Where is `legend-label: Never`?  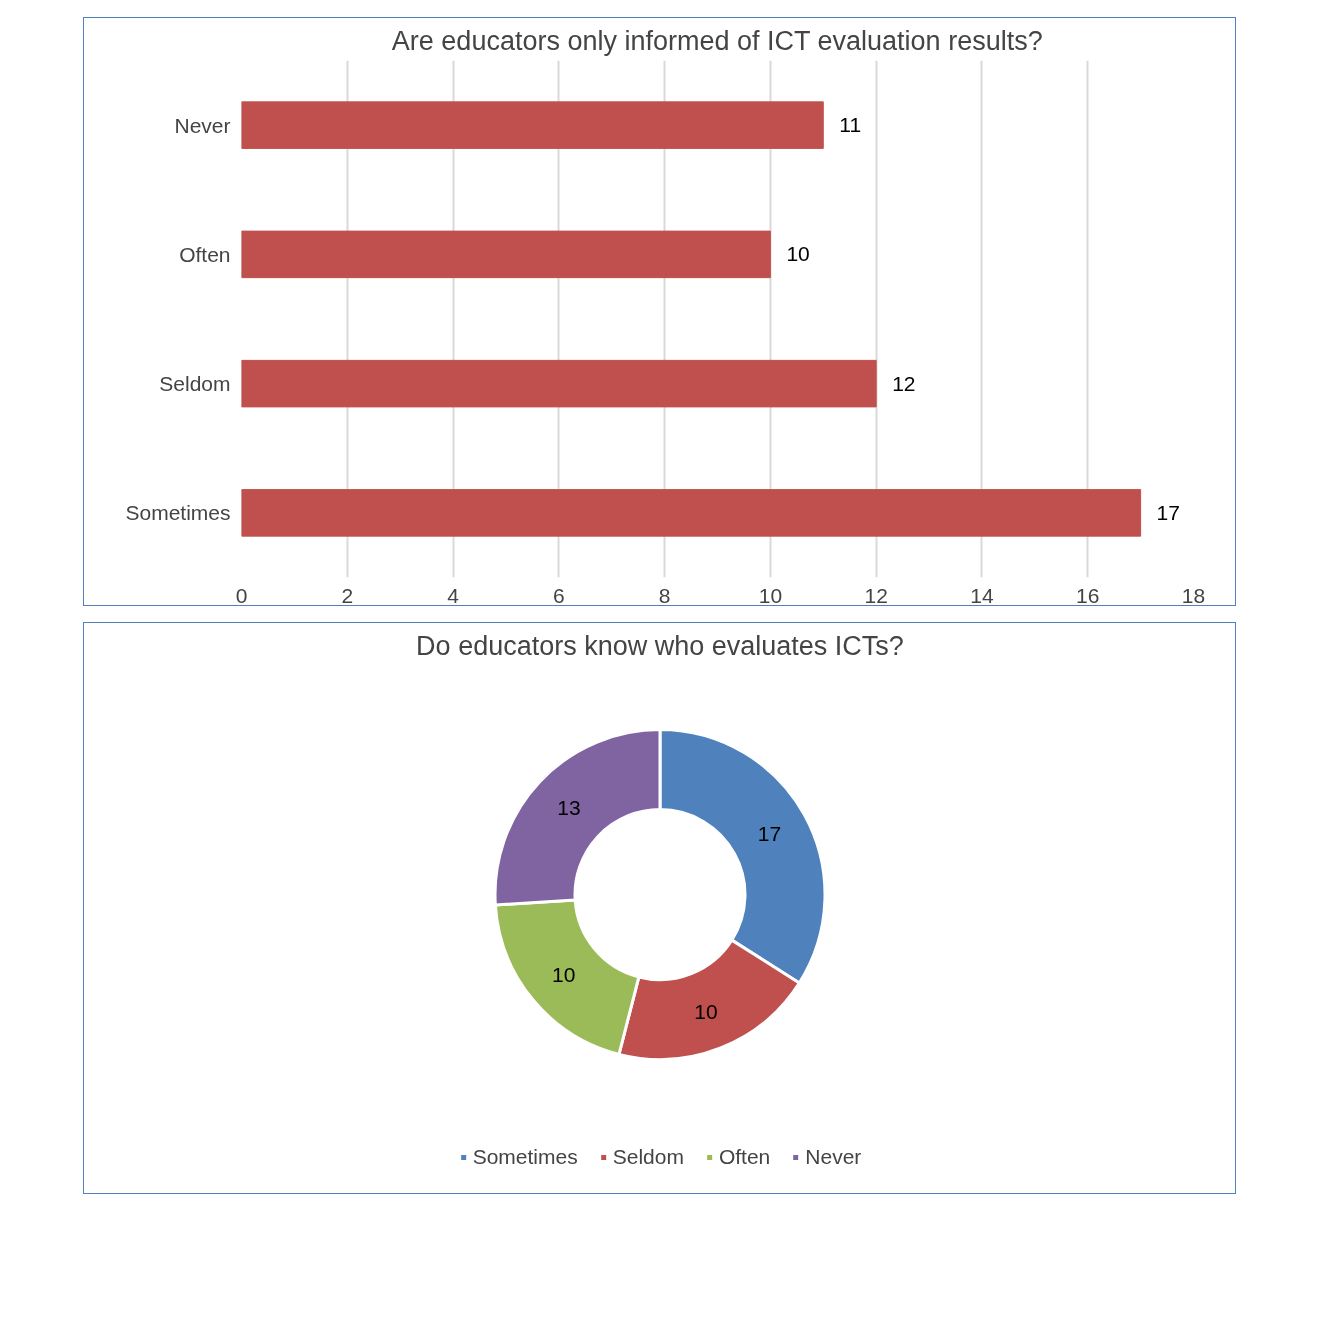 legend-label: Never is located at coordinates (833, 1157).